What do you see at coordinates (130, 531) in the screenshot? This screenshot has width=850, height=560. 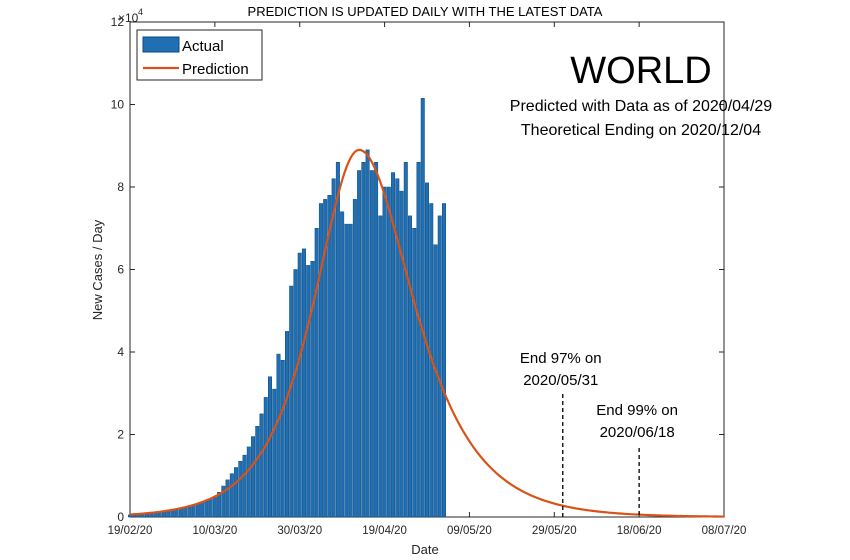 I see `x-tick-label: 19/02/20` at bounding box center [130, 531].